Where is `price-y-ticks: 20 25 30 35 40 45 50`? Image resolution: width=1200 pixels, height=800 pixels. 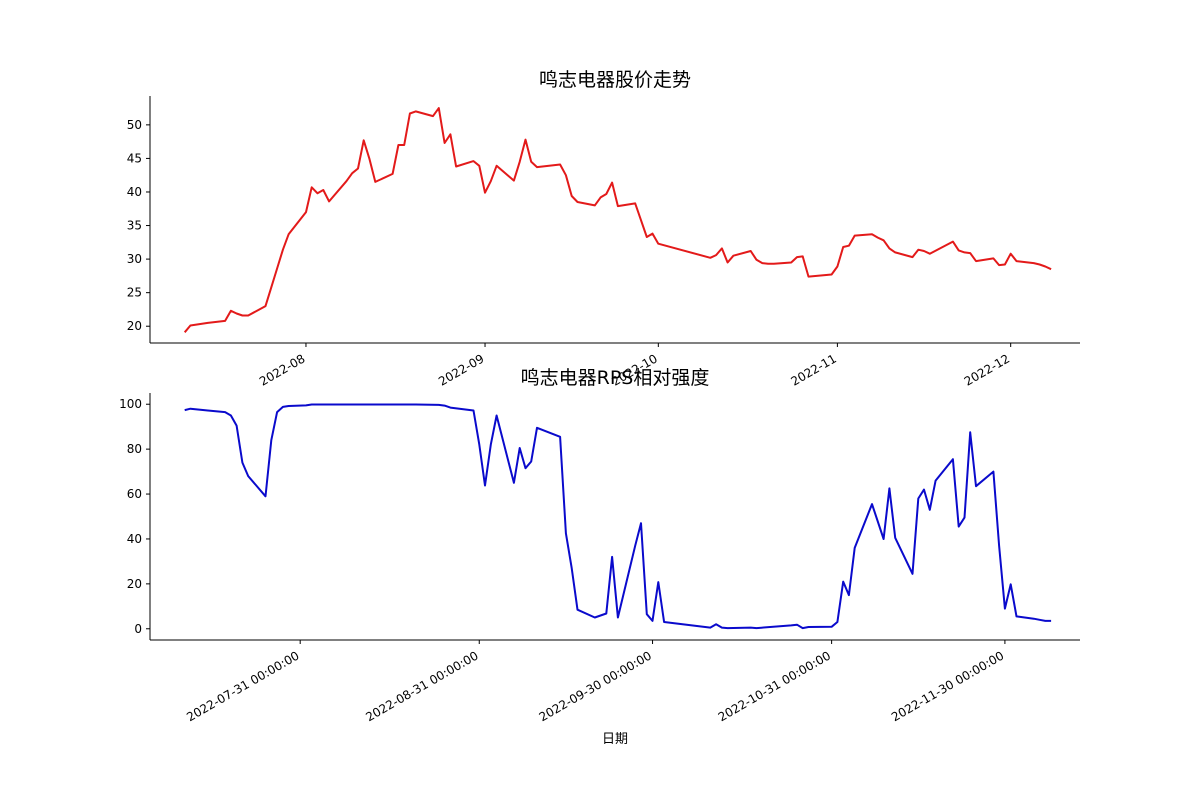
price-y-ticks: 20 25 30 35 40 45 50 is located at coordinates (138, 225).